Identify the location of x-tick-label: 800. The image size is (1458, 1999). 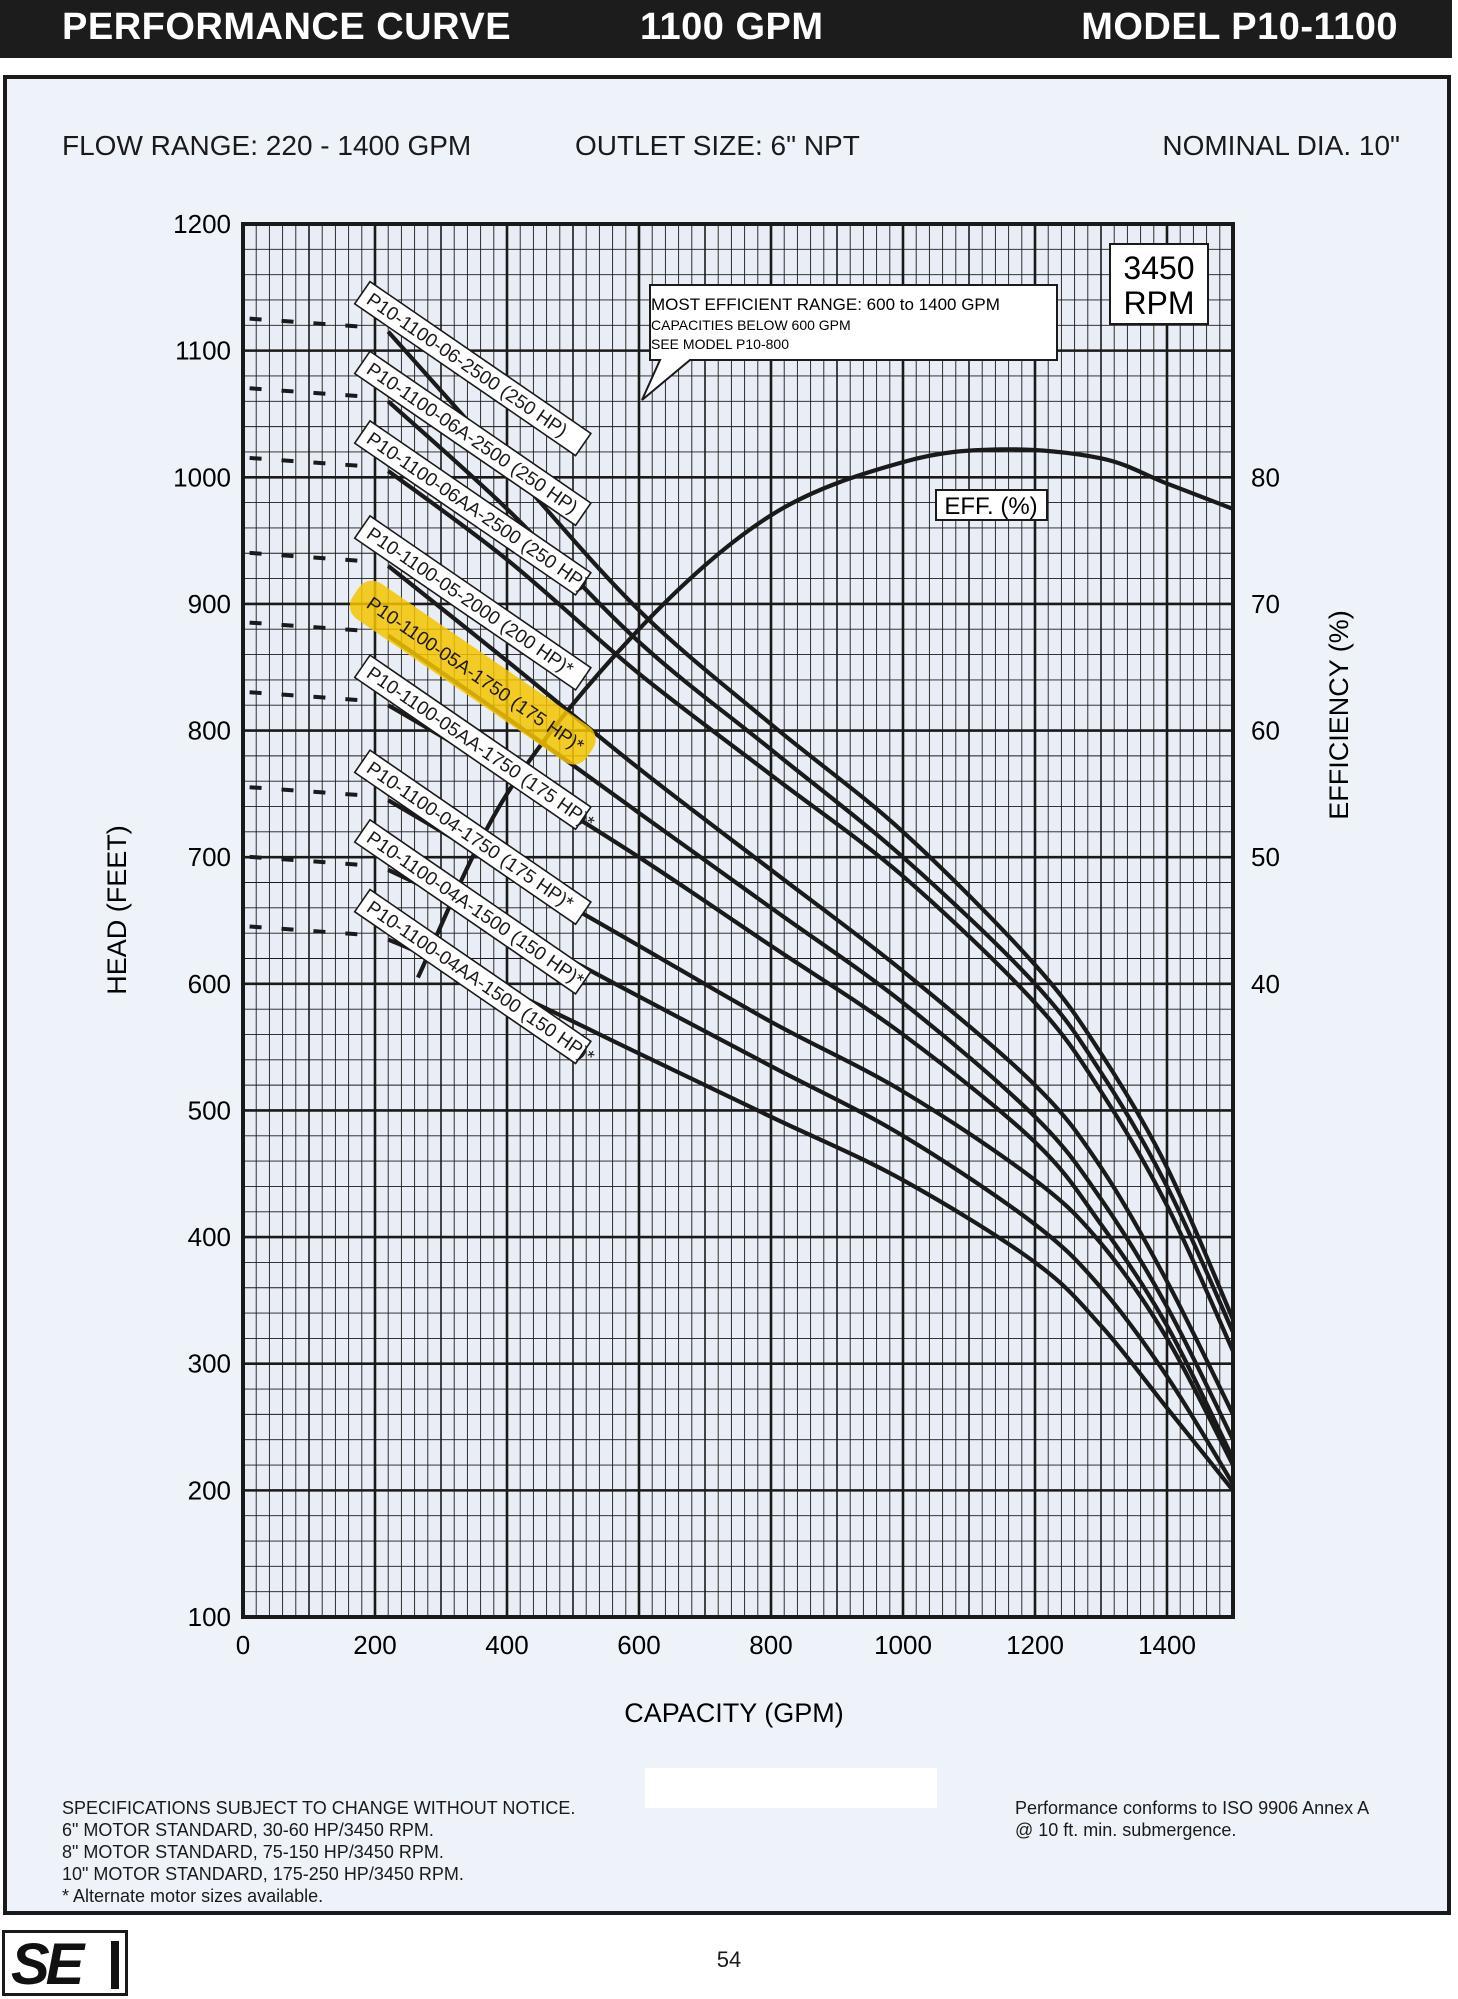
(770, 1645).